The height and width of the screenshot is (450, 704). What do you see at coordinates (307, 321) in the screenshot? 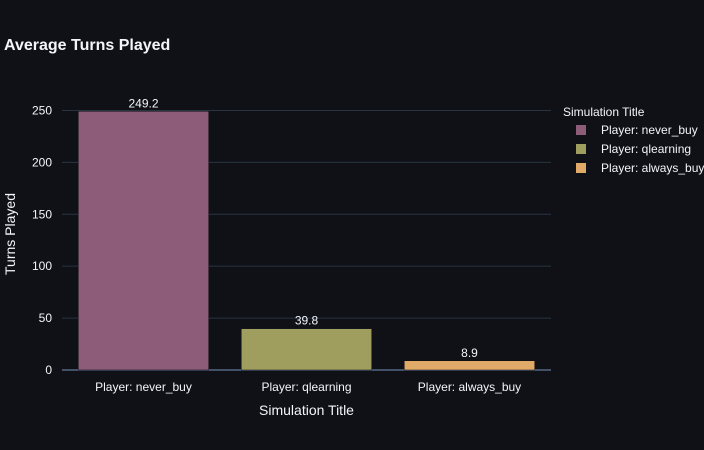
I see `bar-value-label: 39.8` at bounding box center [307, 321].